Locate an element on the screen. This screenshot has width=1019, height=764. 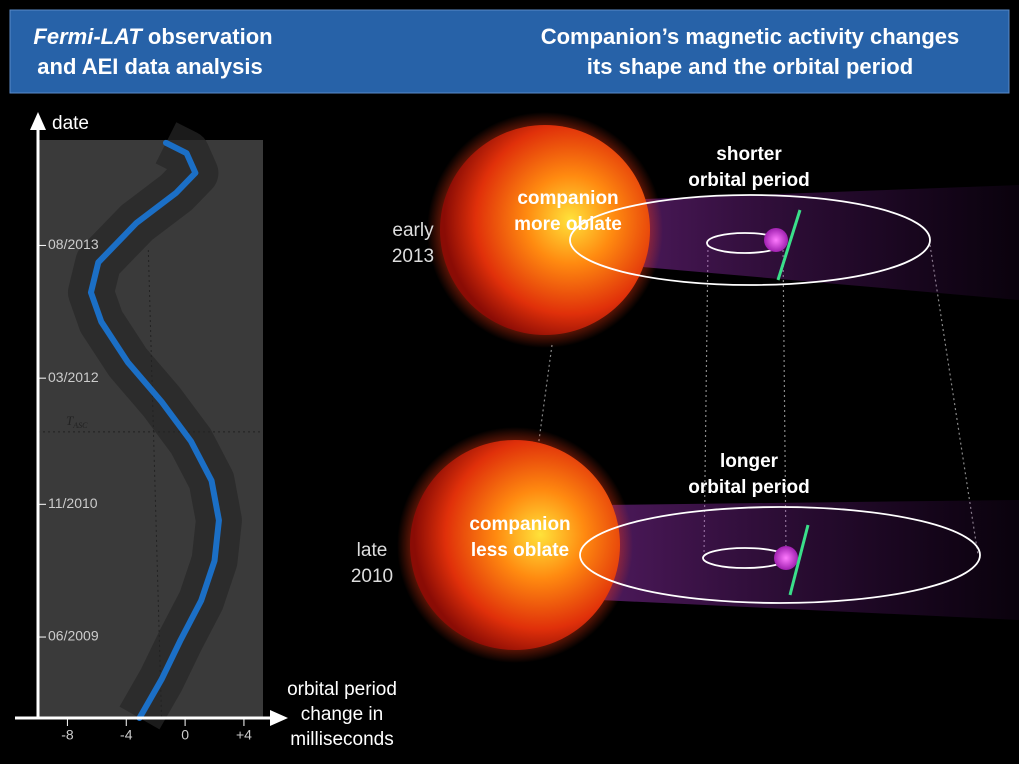
x-arrow is located at coordinates (279, 718).